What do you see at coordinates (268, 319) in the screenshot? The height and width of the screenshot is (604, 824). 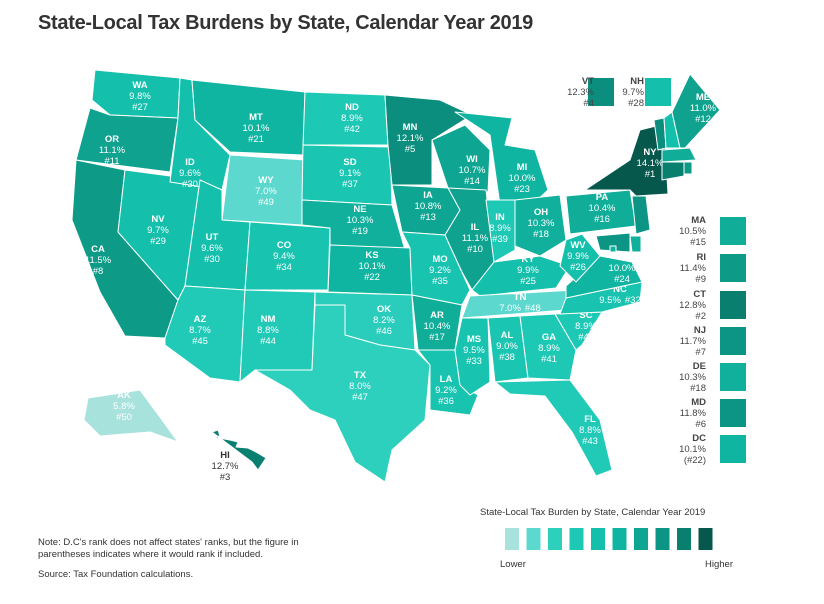 I see `state-abbr: NM` at bounding box center [268, 319].